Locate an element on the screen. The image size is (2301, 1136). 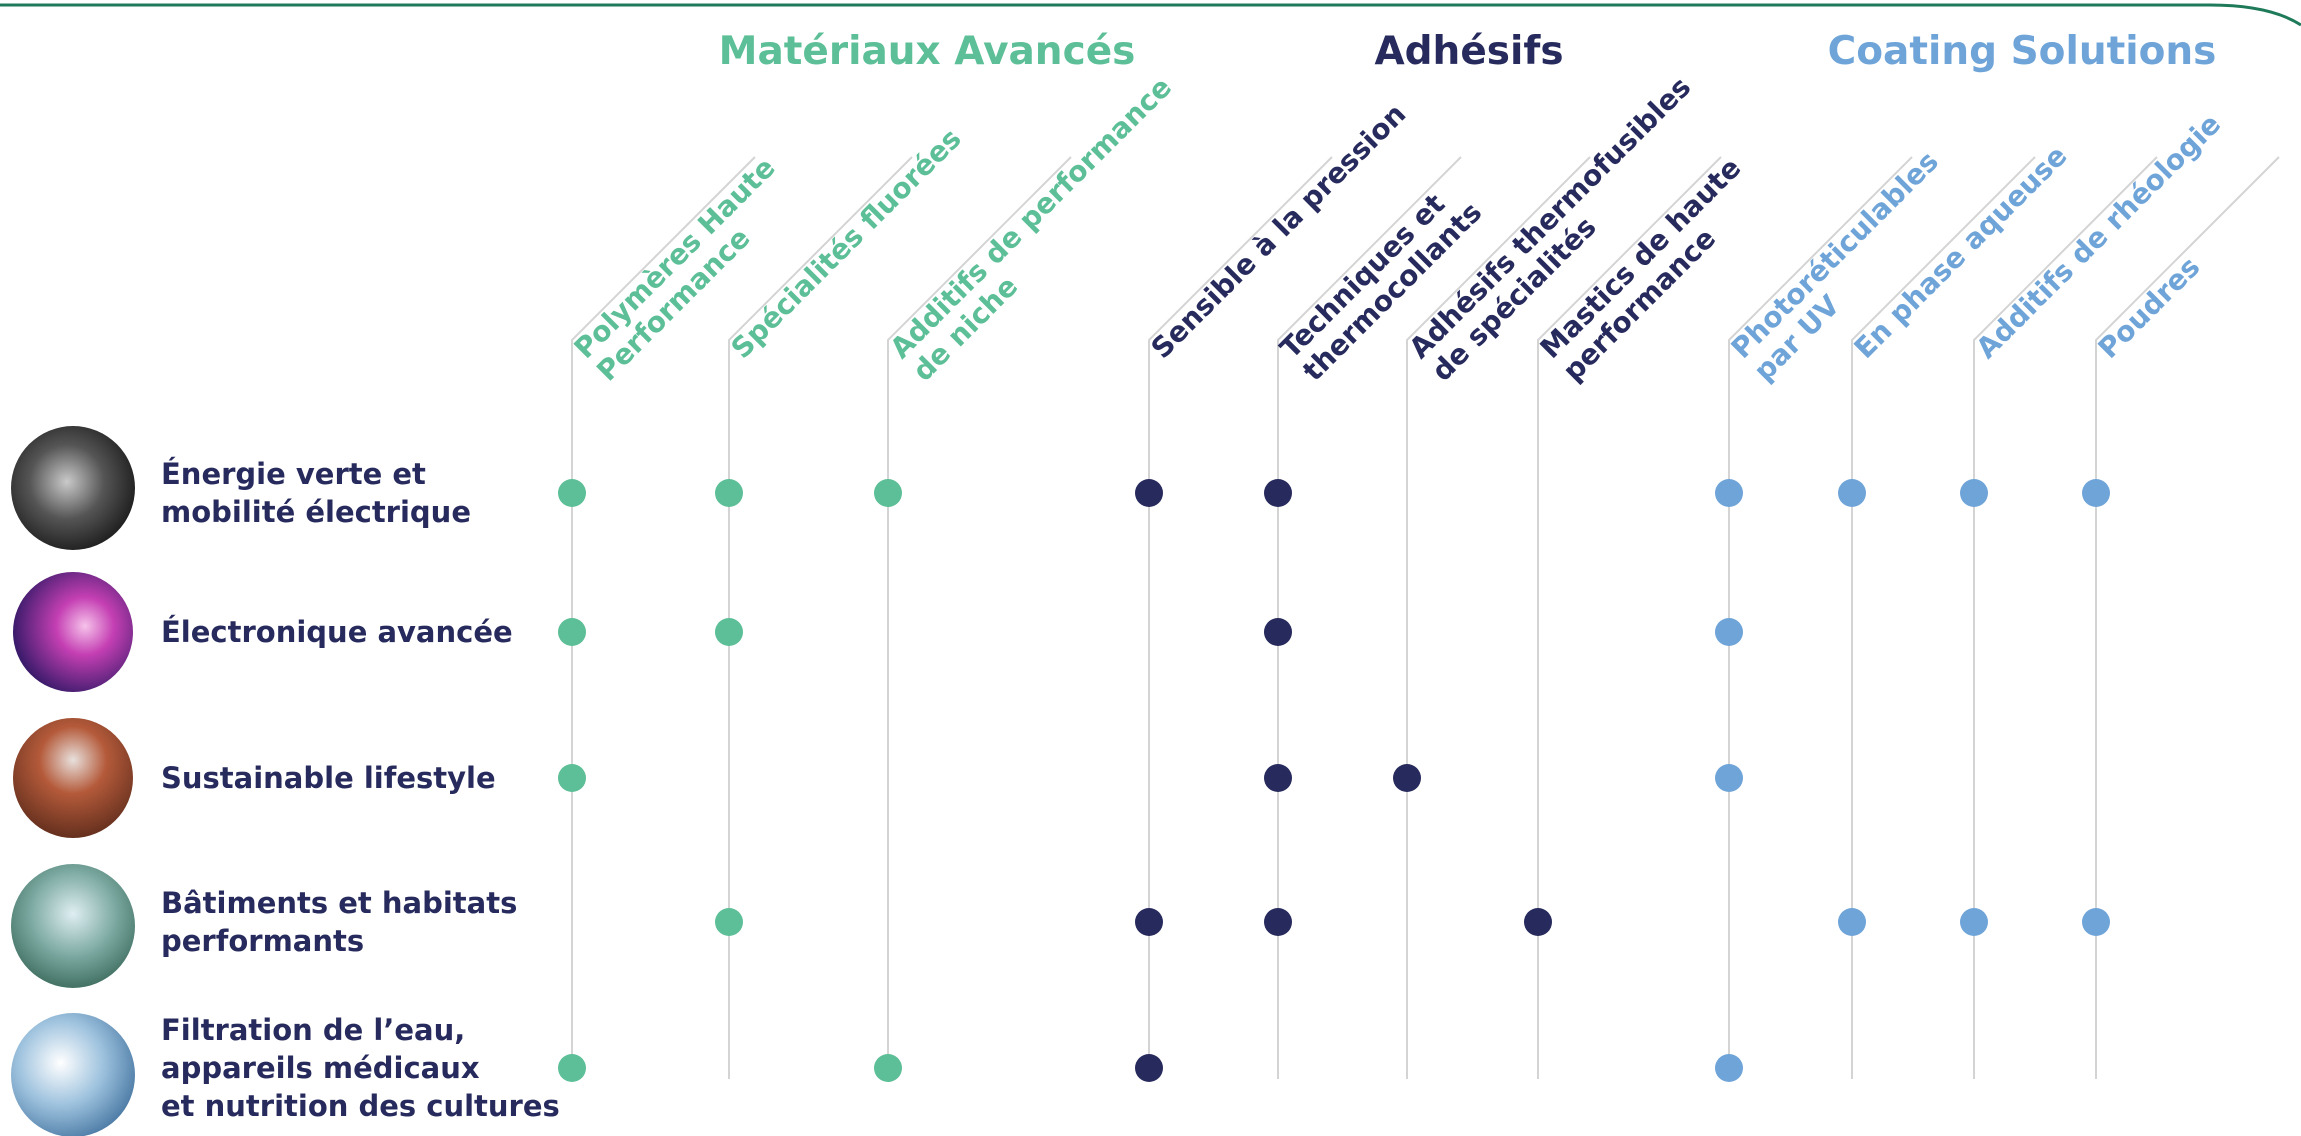
column-label-line: Poudres is located at coordinates (2149, 307).